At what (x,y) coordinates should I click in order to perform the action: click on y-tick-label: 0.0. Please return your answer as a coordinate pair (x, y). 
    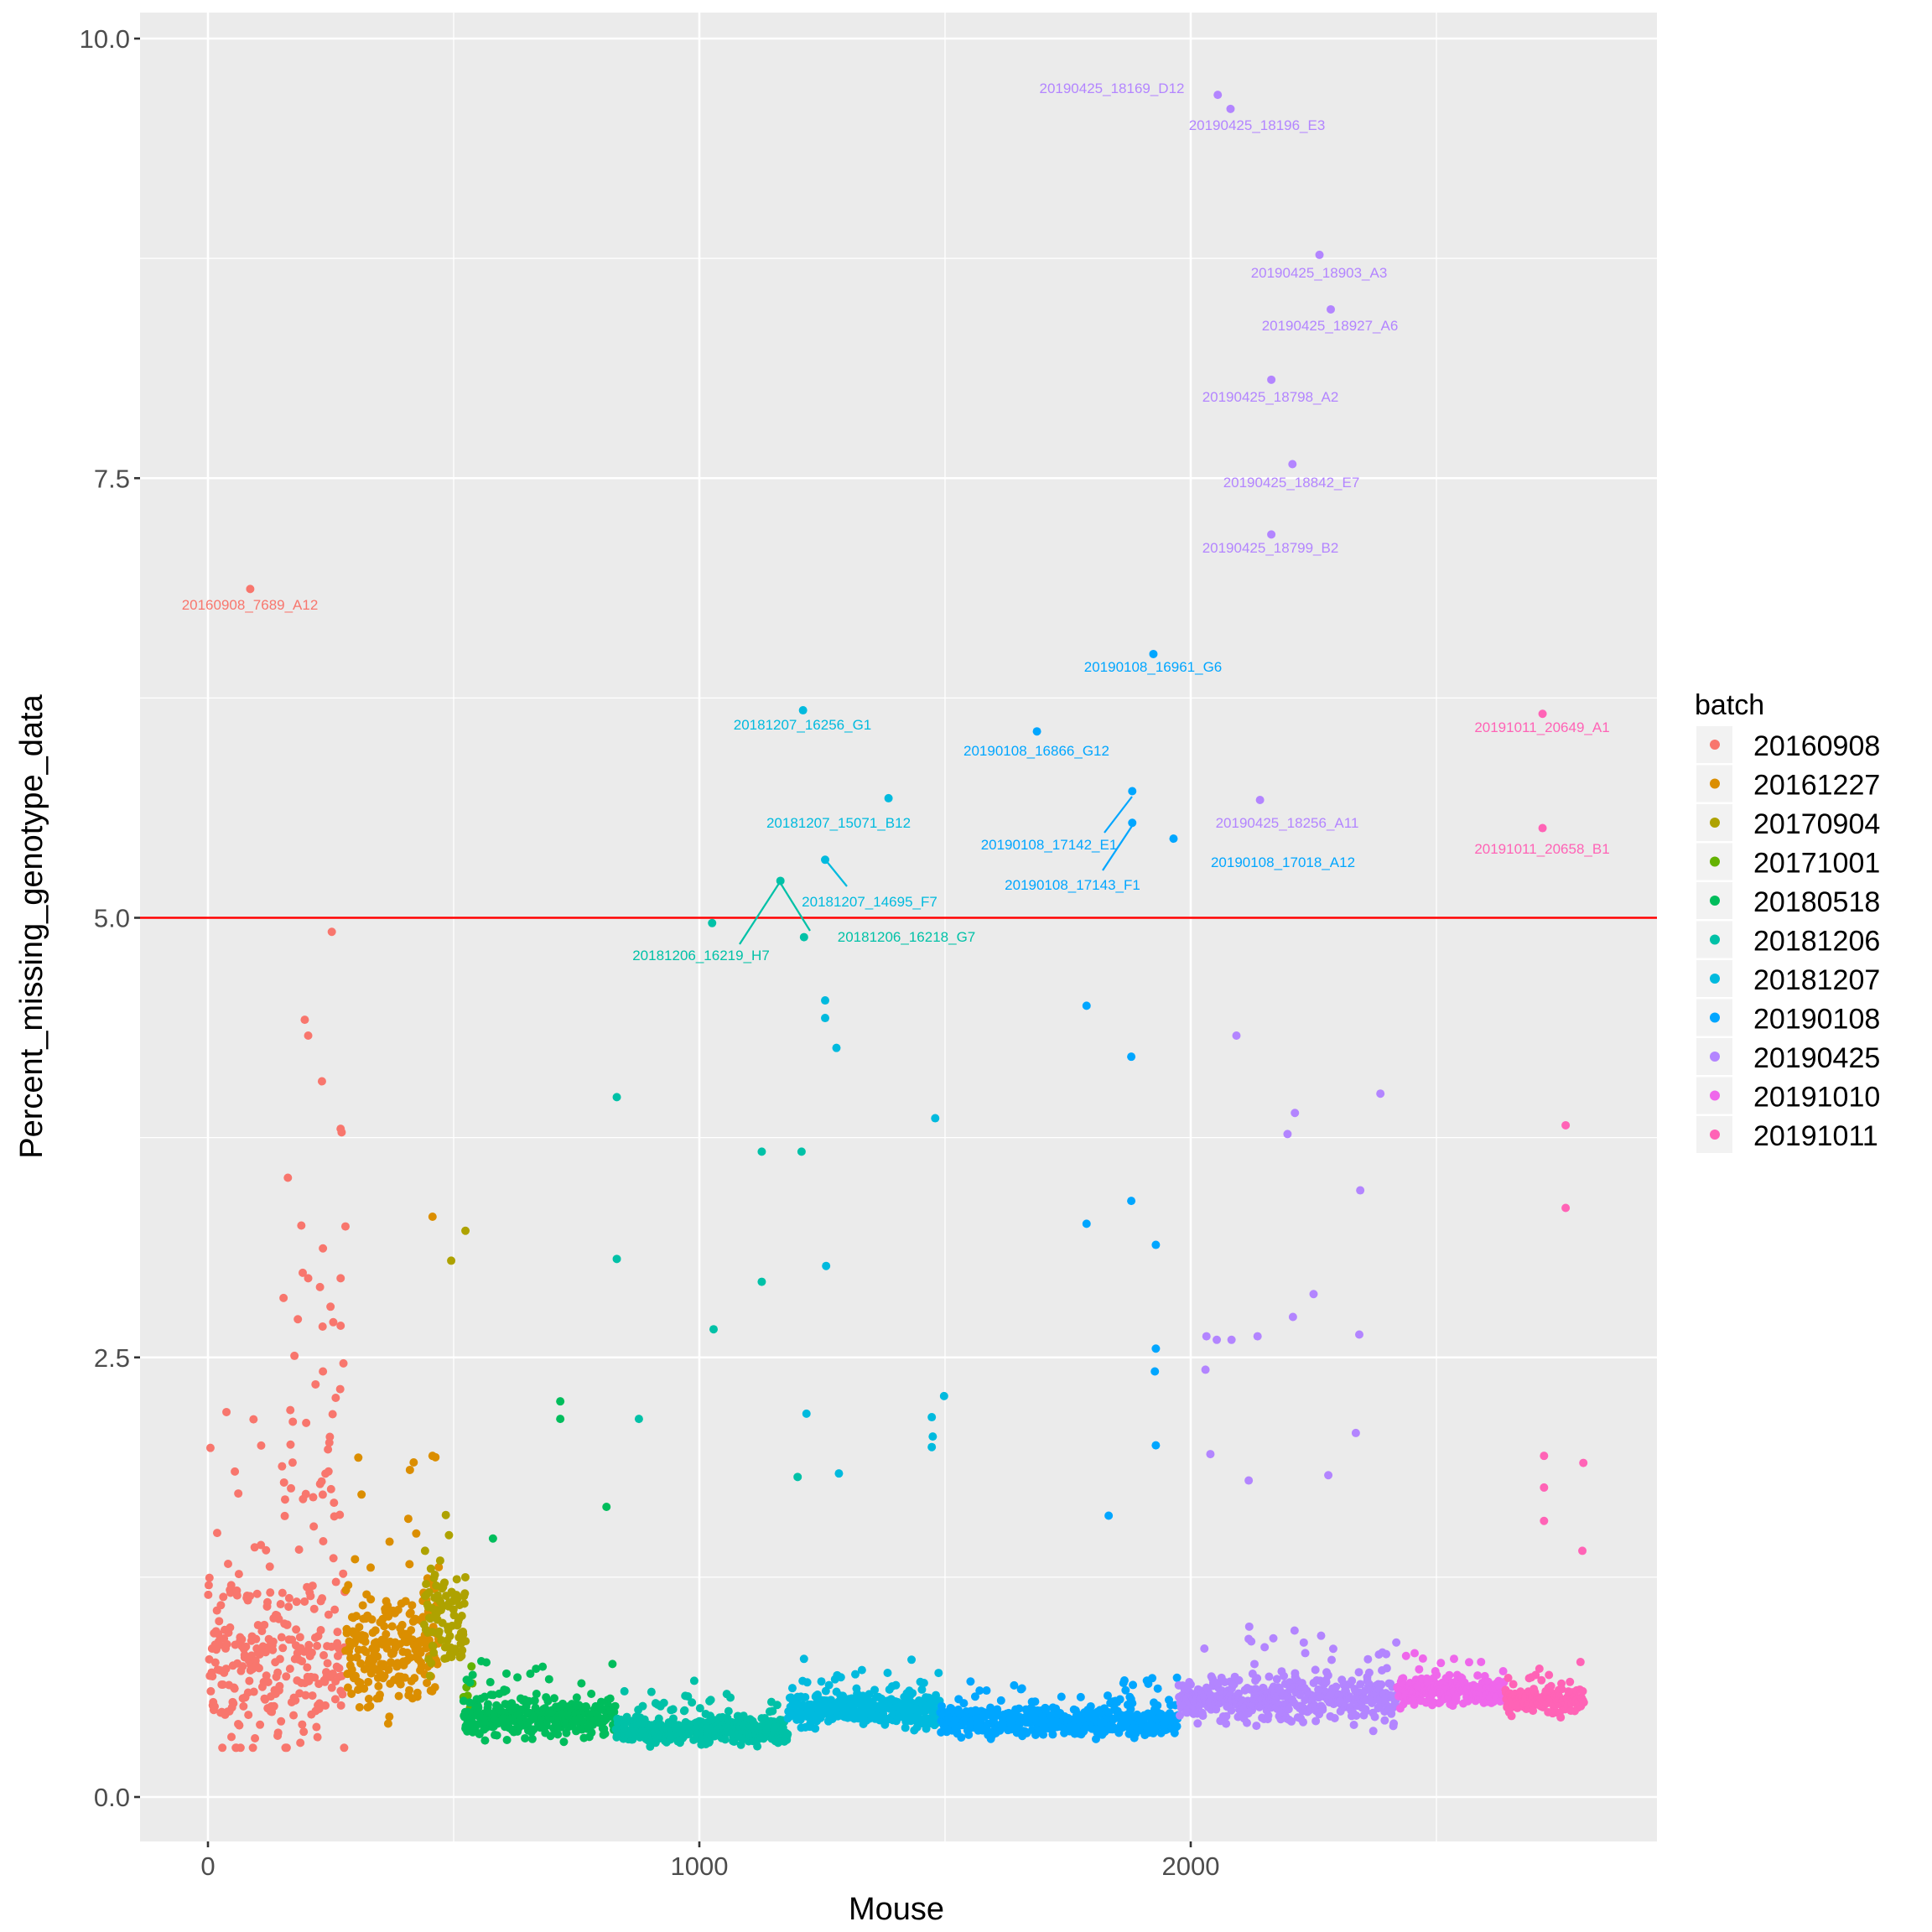
    Looking at the image, I should click on (112, 1797).